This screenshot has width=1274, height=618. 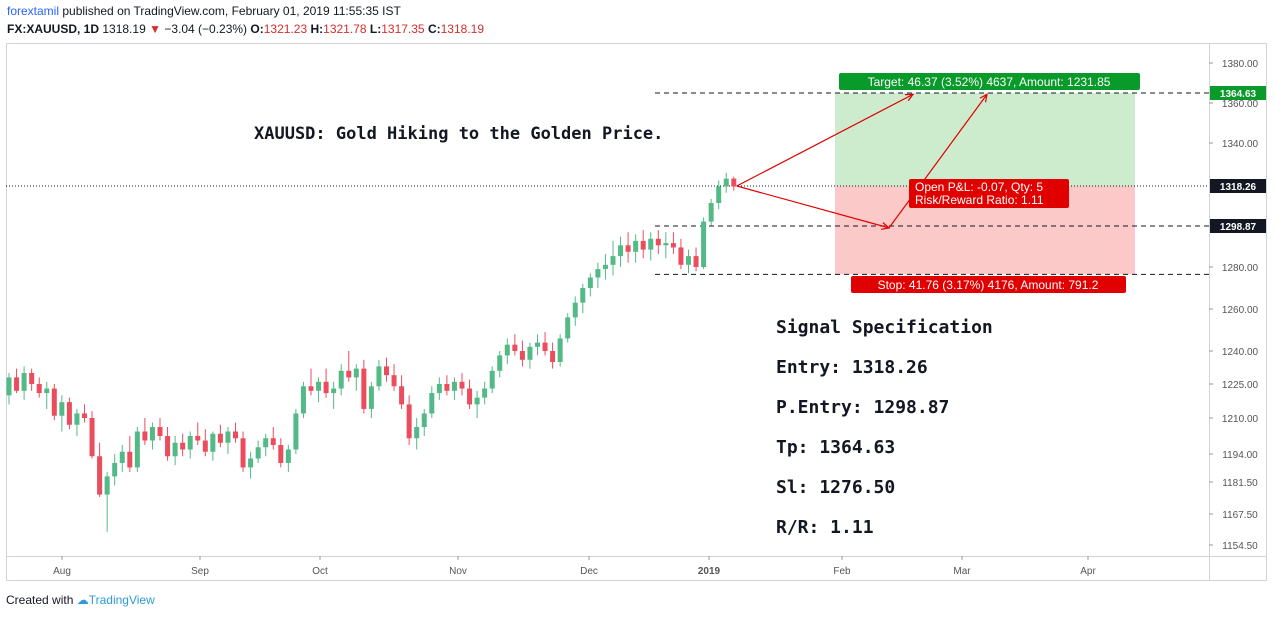 What do you see at coordinates (988, 284) in the screenshot?
I see `stop-label: Stop: 41.76 (3.17%) 4176, Amount: 791.2` at bounding box center [988, 284].